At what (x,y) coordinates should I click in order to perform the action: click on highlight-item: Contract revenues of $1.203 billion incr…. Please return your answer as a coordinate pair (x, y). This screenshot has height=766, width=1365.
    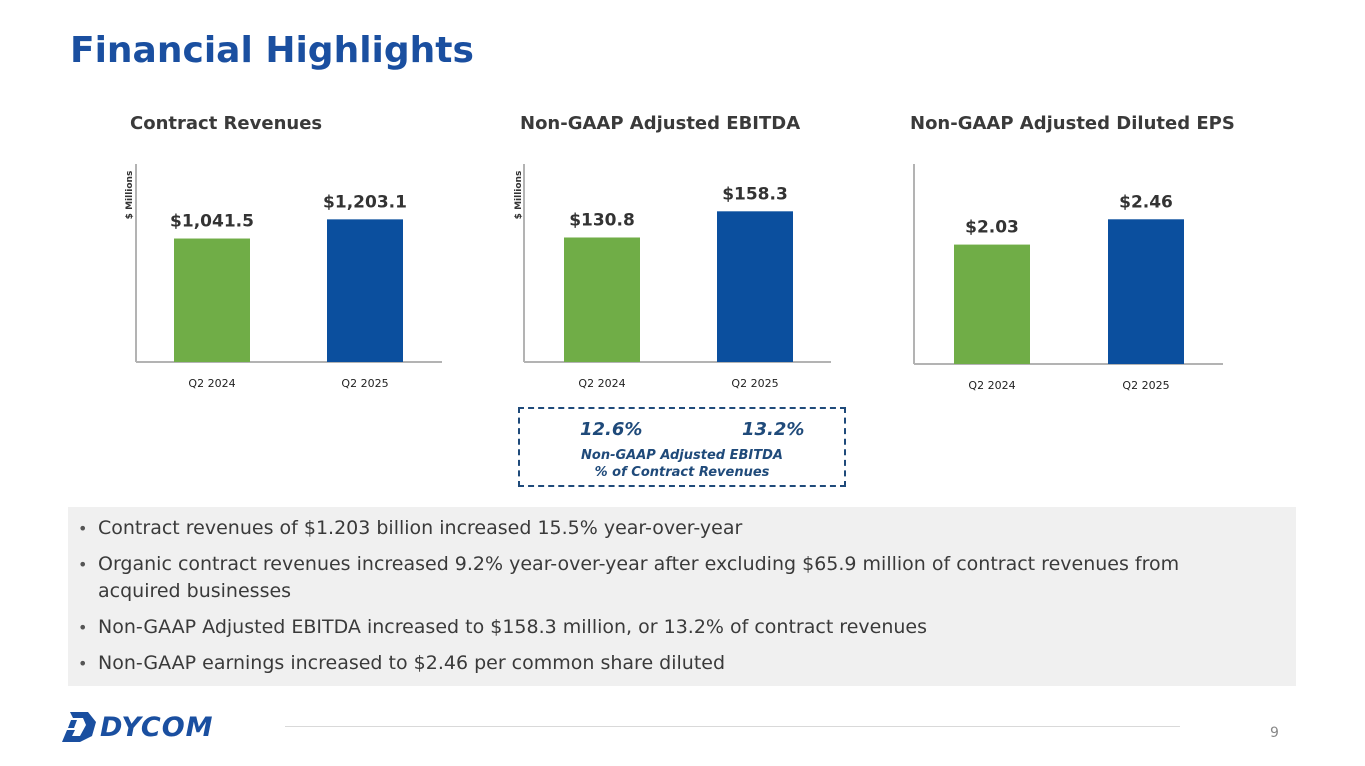
    Looking at the image, I should click on (672, 528).